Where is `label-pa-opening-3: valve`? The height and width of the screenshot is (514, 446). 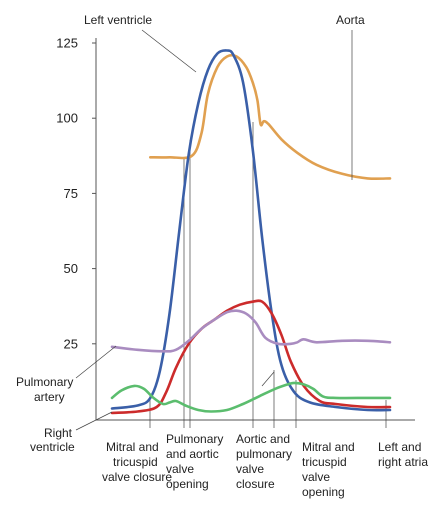
label-pa-opening-3: valve is located at coordinates (180, 469).